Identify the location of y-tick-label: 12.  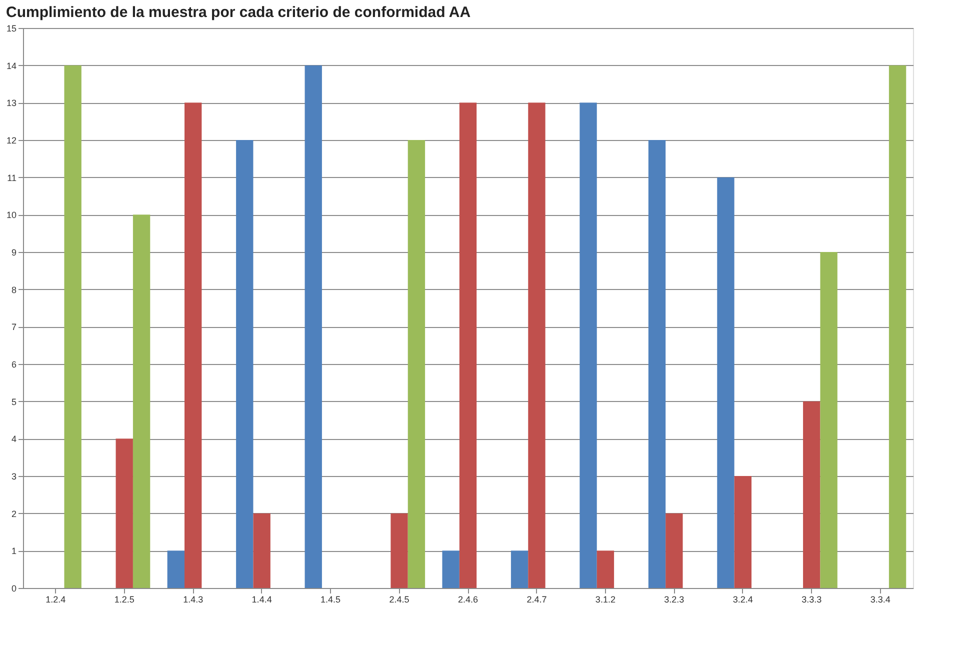
(11, 141).